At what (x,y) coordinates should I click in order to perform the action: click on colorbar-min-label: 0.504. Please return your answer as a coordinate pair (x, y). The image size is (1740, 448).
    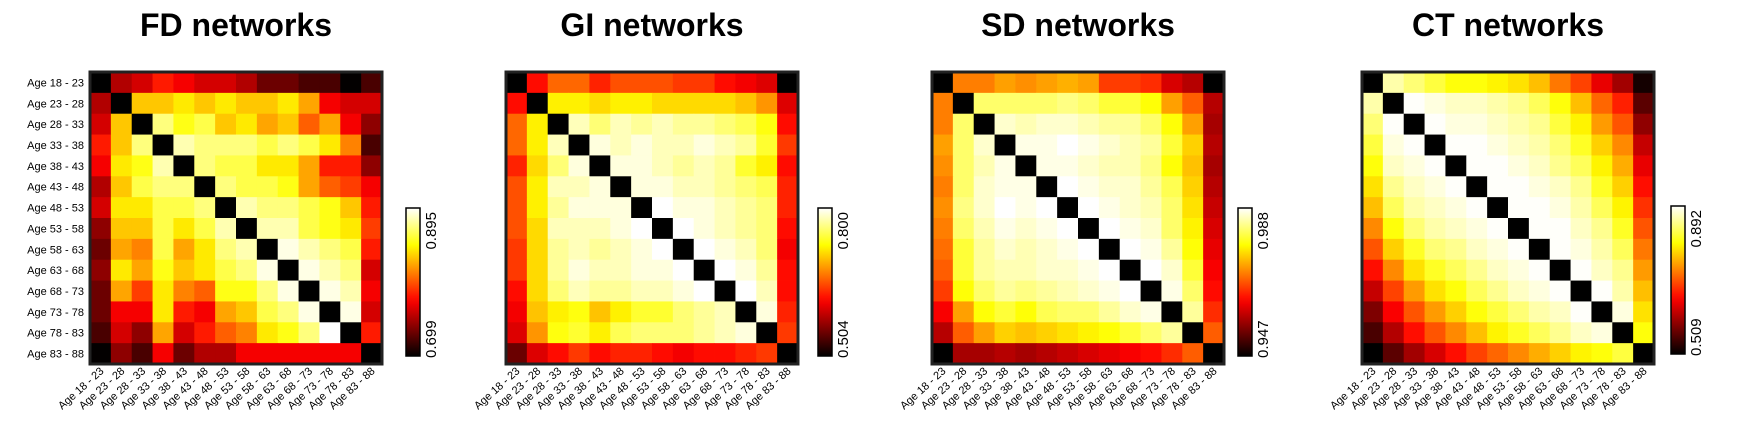
    Looking at the image, I should click on (843, 339).